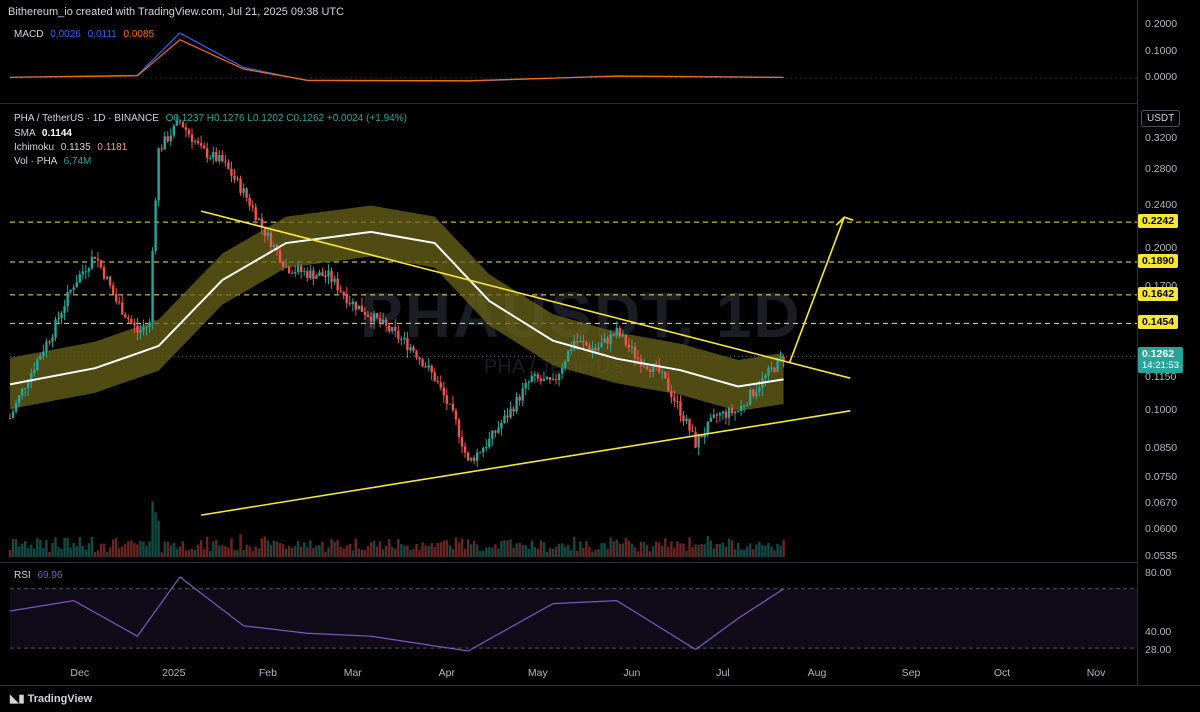  Describe the element at coordinates (86, 118) in the screenshot. I see `symbol-title: PHA / TetherUS · 1D · BINANCE` at that location.